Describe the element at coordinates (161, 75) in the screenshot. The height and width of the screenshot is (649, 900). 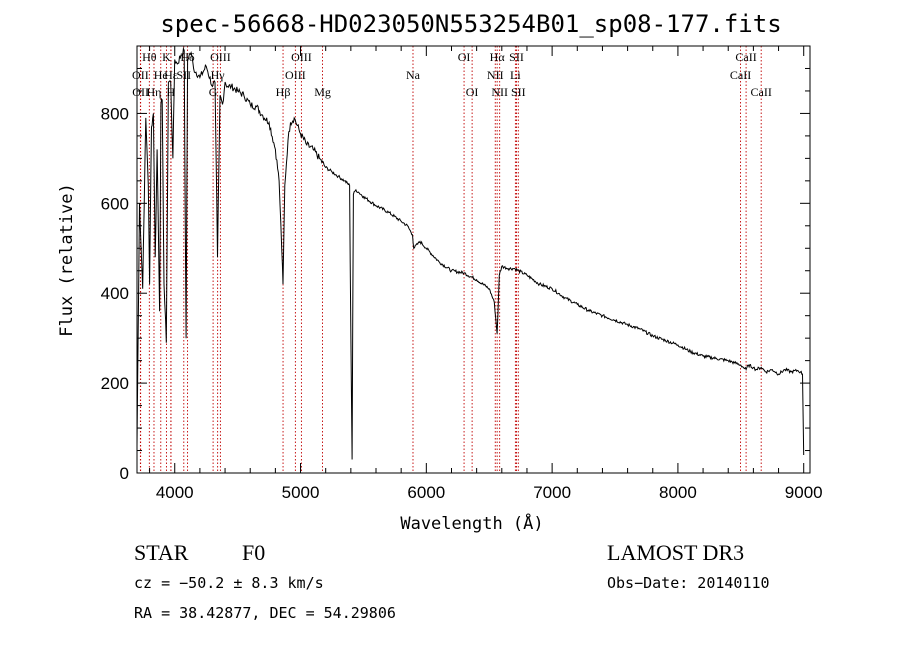
I see `spectral-line-label: He` at that location.